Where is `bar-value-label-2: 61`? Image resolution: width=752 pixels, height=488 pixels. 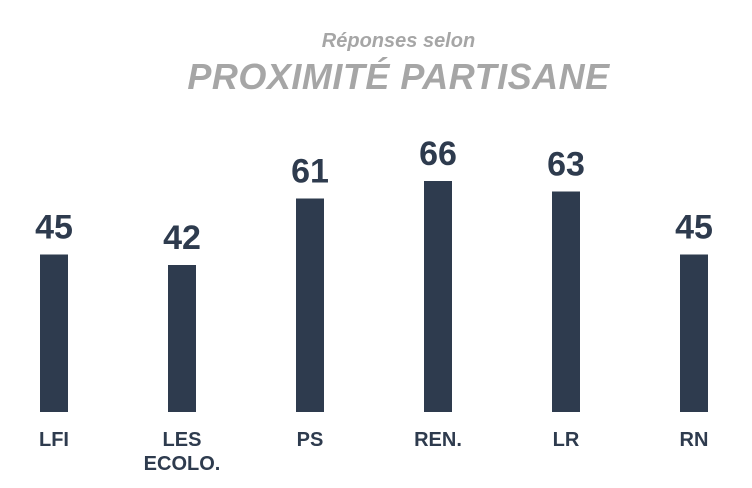
bar-value-label-2: 61 is located at coordinates (310, 172).